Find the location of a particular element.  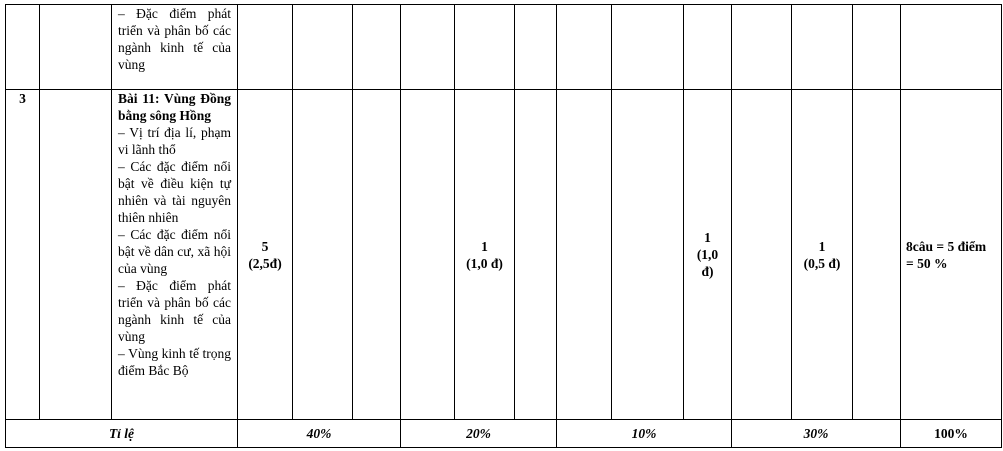

ratio-van-dung: 10% is located at coordinates (644, 433).